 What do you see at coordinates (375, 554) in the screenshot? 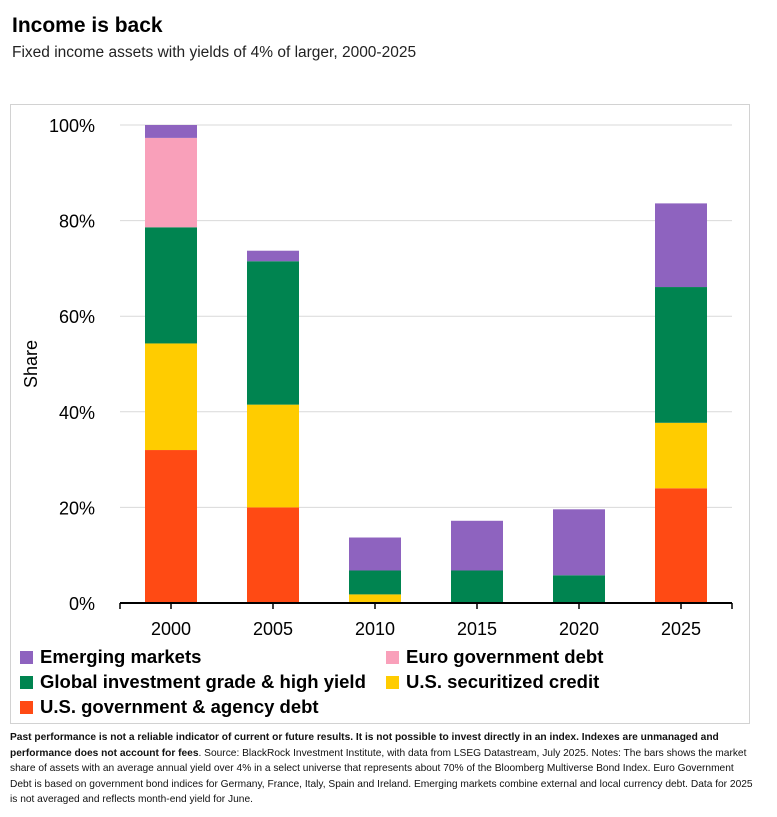
I see `bar-segment-emerging-2010` at bounding box center [375, 554].